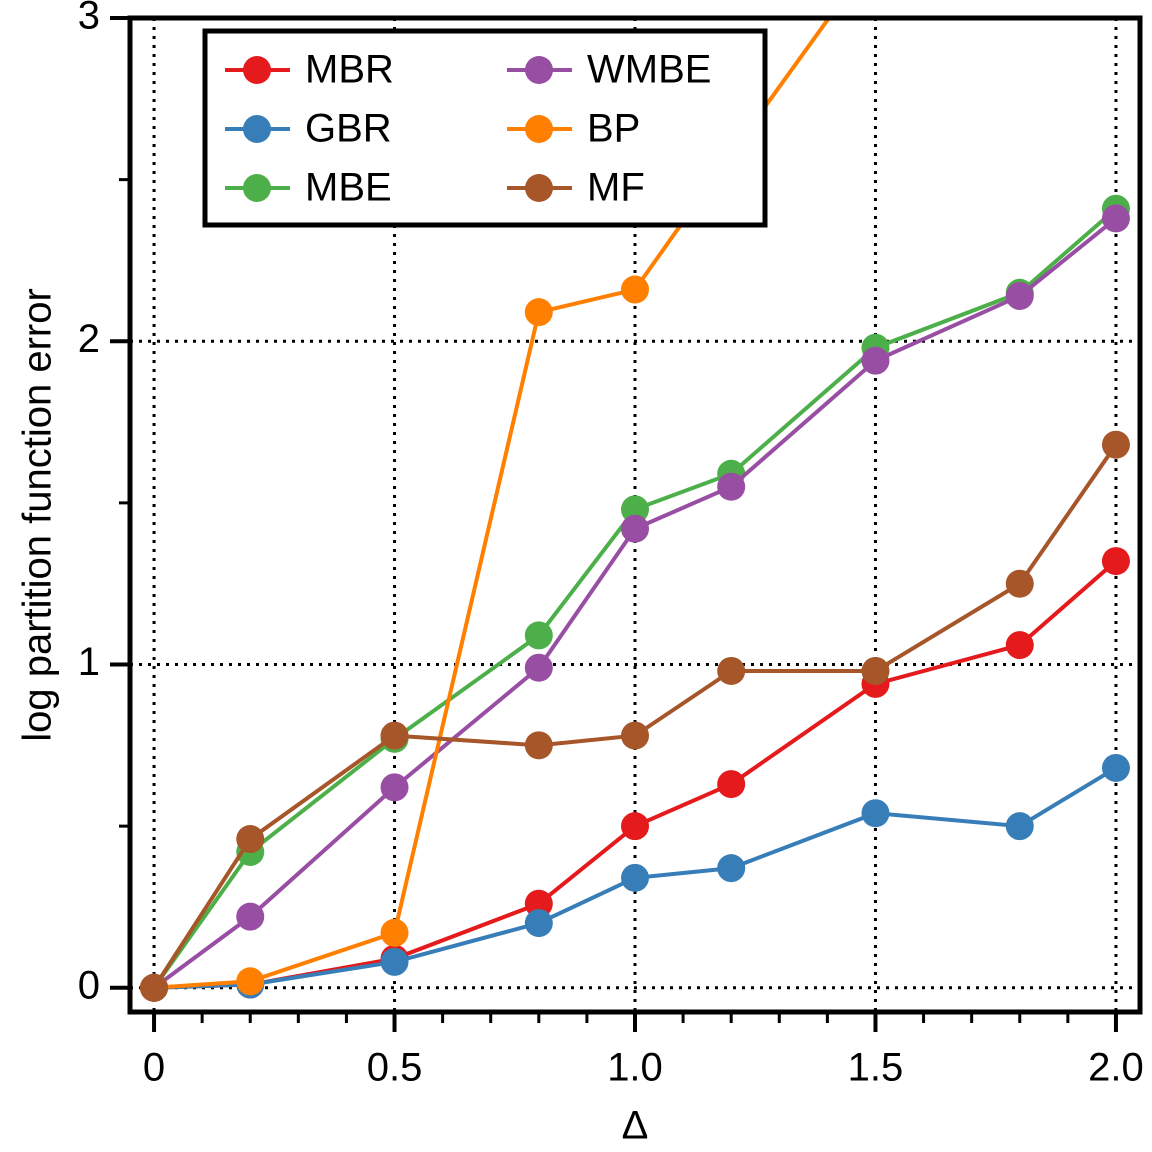  What do you see at coordinates (89, 985) in the screenshot?
I see `y-tick-label: 0` at bounding box center [89, 985].